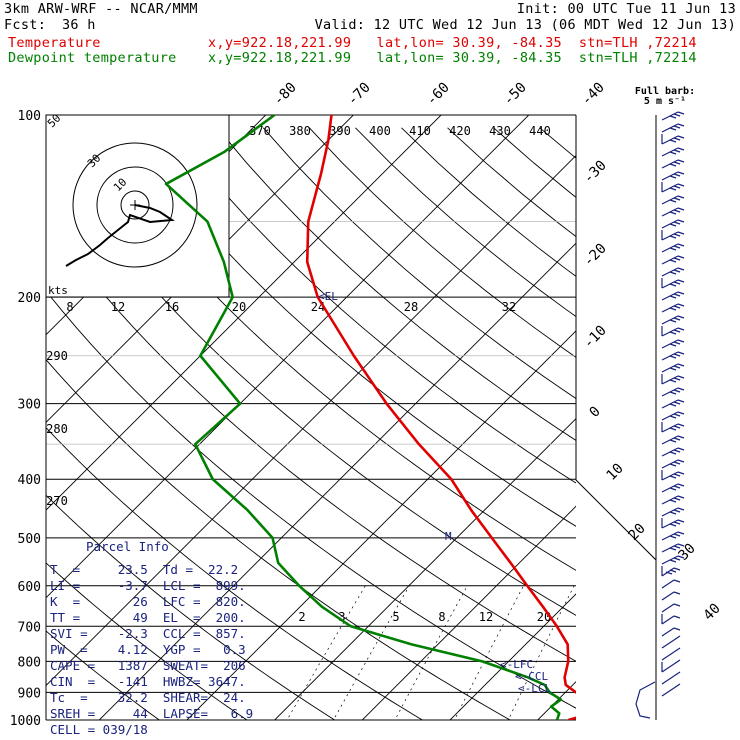 This screenshot has height=740, width=740. I want to click on isotherm-label: -10, so click(595, 337).